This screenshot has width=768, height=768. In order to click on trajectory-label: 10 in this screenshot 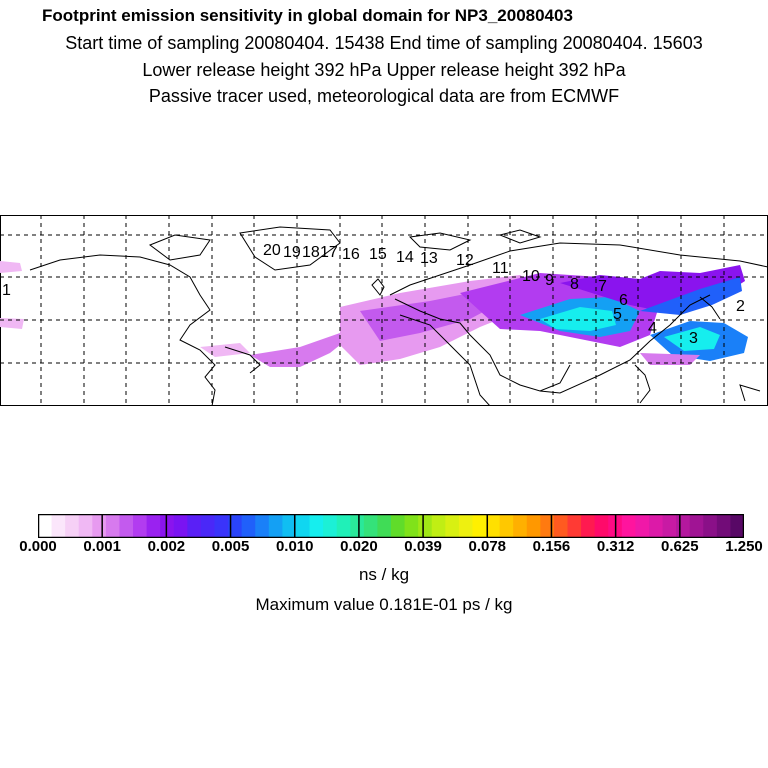, I will do `click(531, 276)`.